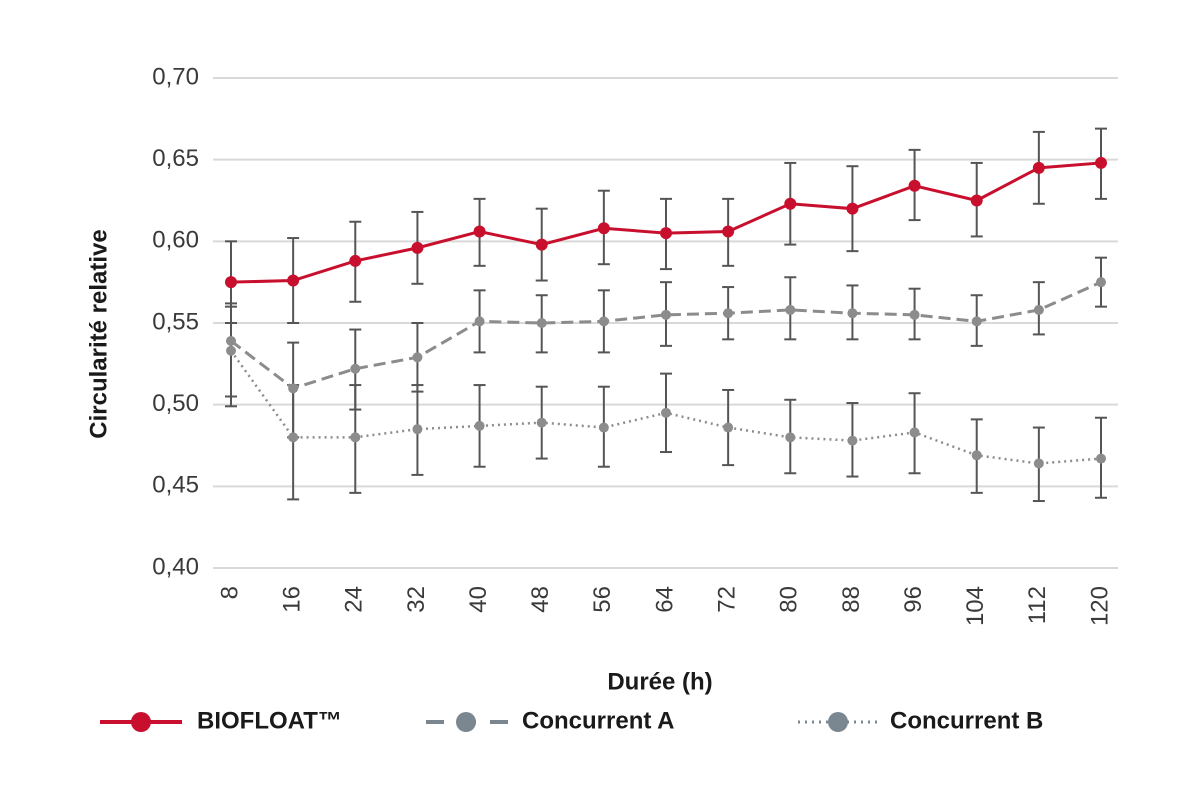 This screenshot has height=800, width=1200. I want to click on x-tick-label: 96, so click(913, 599).